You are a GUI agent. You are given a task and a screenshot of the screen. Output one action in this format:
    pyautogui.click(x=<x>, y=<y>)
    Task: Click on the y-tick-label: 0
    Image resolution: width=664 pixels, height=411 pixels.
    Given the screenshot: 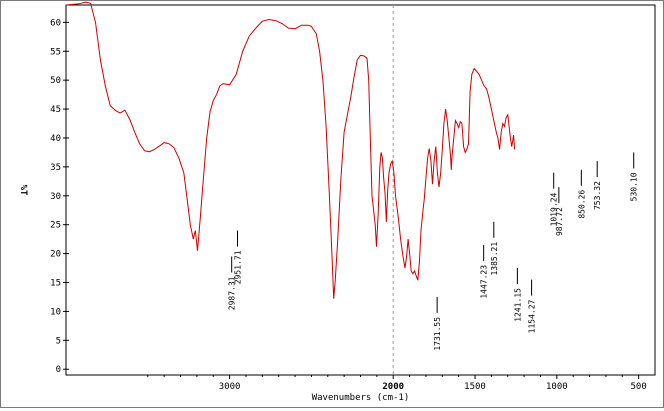 What is the action you would take?
    pyautogui.click(x=58, y=370)
    